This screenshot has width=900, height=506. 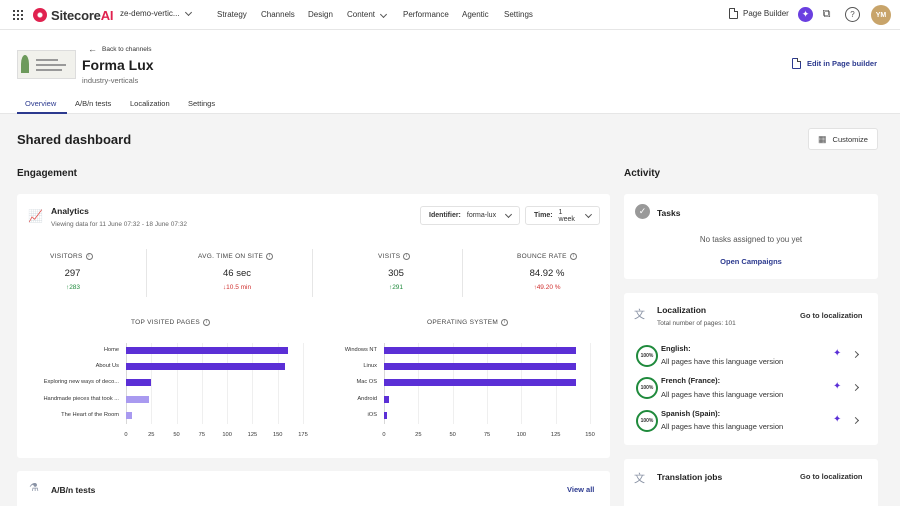 I want to click on sitecore-logo: SitecoreAI, so click(x=73, y=15).